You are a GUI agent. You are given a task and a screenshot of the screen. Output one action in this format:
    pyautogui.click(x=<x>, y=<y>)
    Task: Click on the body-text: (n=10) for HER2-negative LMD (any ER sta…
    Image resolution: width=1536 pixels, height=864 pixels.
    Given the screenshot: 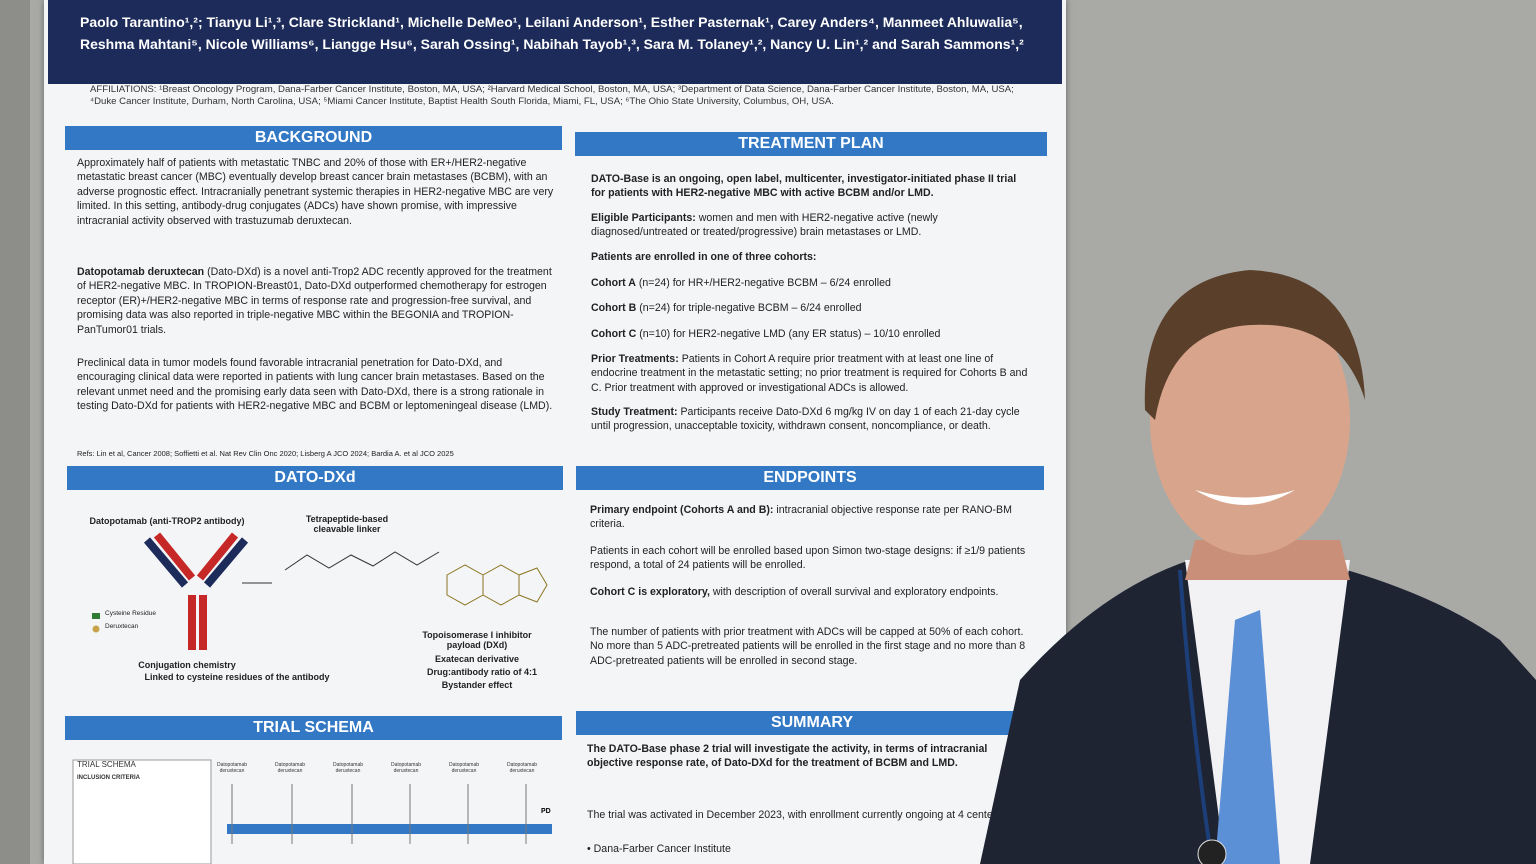 What is the action you would take?
    pyautogui.click(x=790, y=334)
    